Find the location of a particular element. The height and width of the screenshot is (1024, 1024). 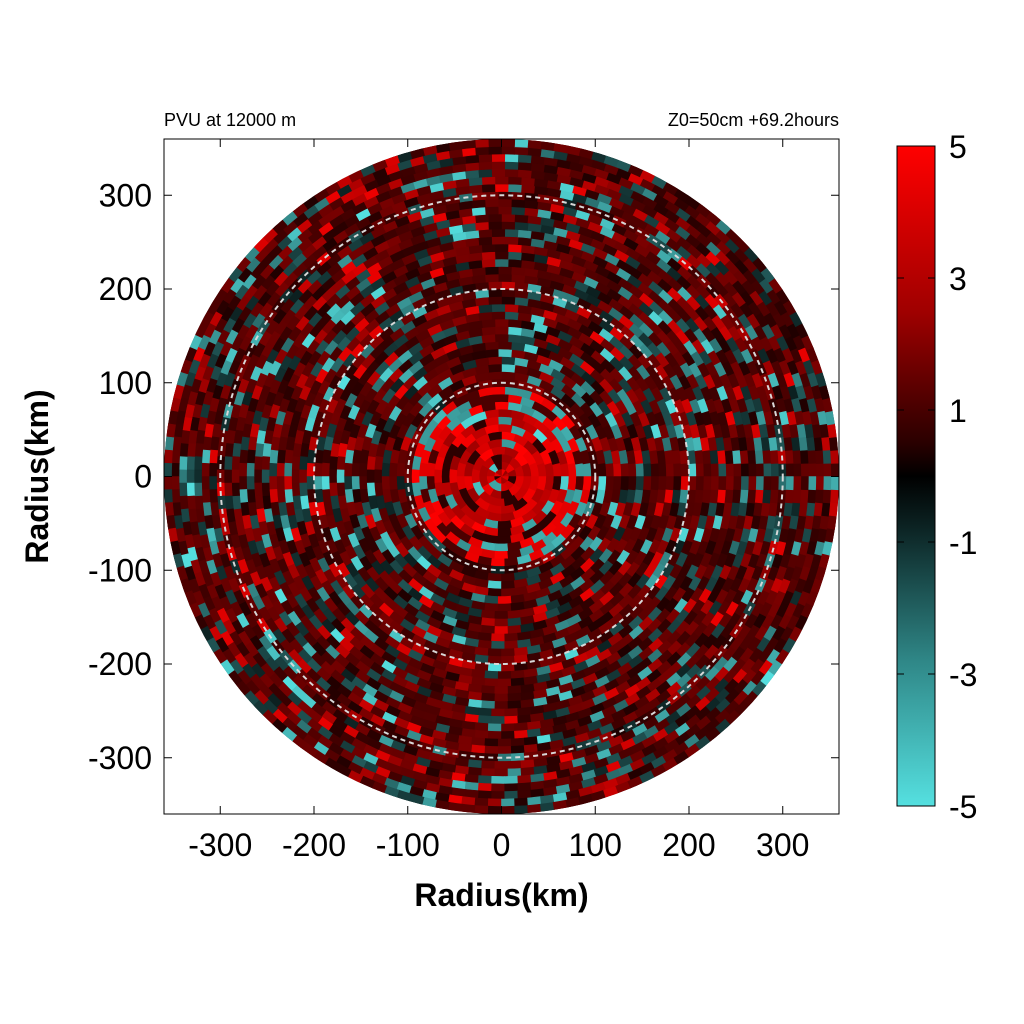

colorbar-tick-label: -3 is located at coordinates (963, 675).